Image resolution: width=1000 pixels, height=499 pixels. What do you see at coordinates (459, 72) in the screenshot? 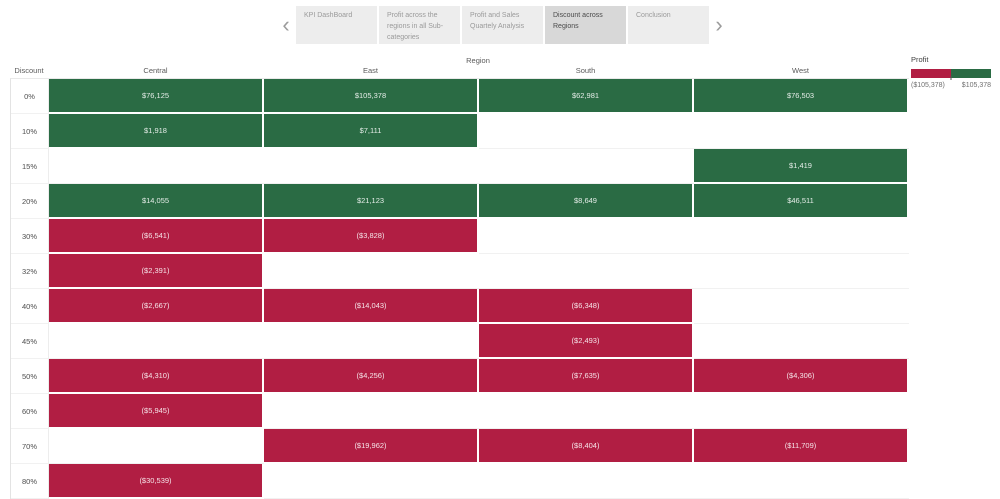
I see `table-header-row: Discount Central East South West` at bounding box center [459, 72].